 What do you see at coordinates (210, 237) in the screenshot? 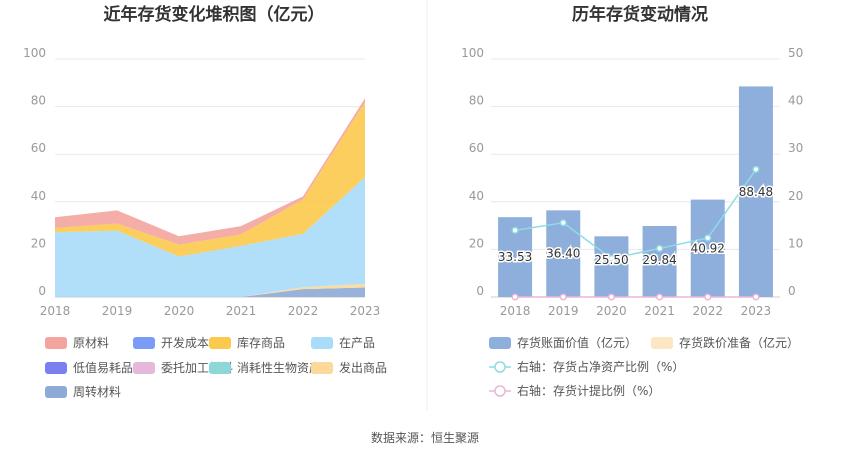
I see `area-在产品` at bounding box center [210, 237].